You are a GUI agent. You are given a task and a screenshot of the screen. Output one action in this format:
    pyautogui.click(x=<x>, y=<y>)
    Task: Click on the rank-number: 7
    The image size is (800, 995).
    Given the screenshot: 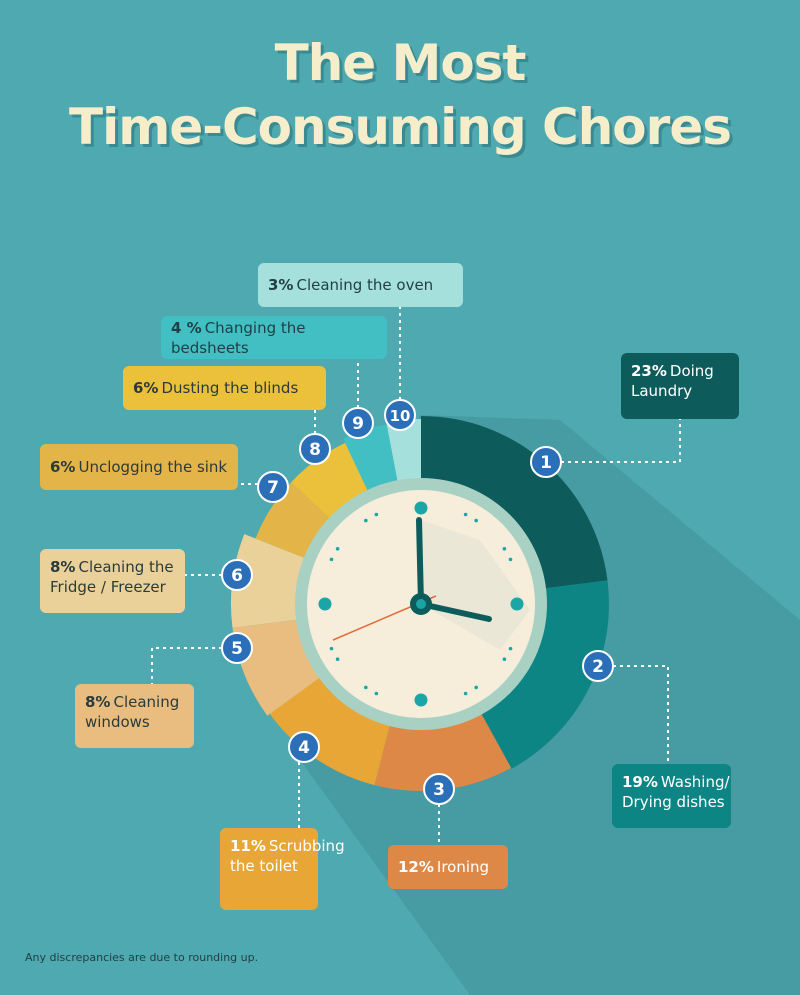 What is the action you would take?
    pyautogui.click(x=273, y=488)
    